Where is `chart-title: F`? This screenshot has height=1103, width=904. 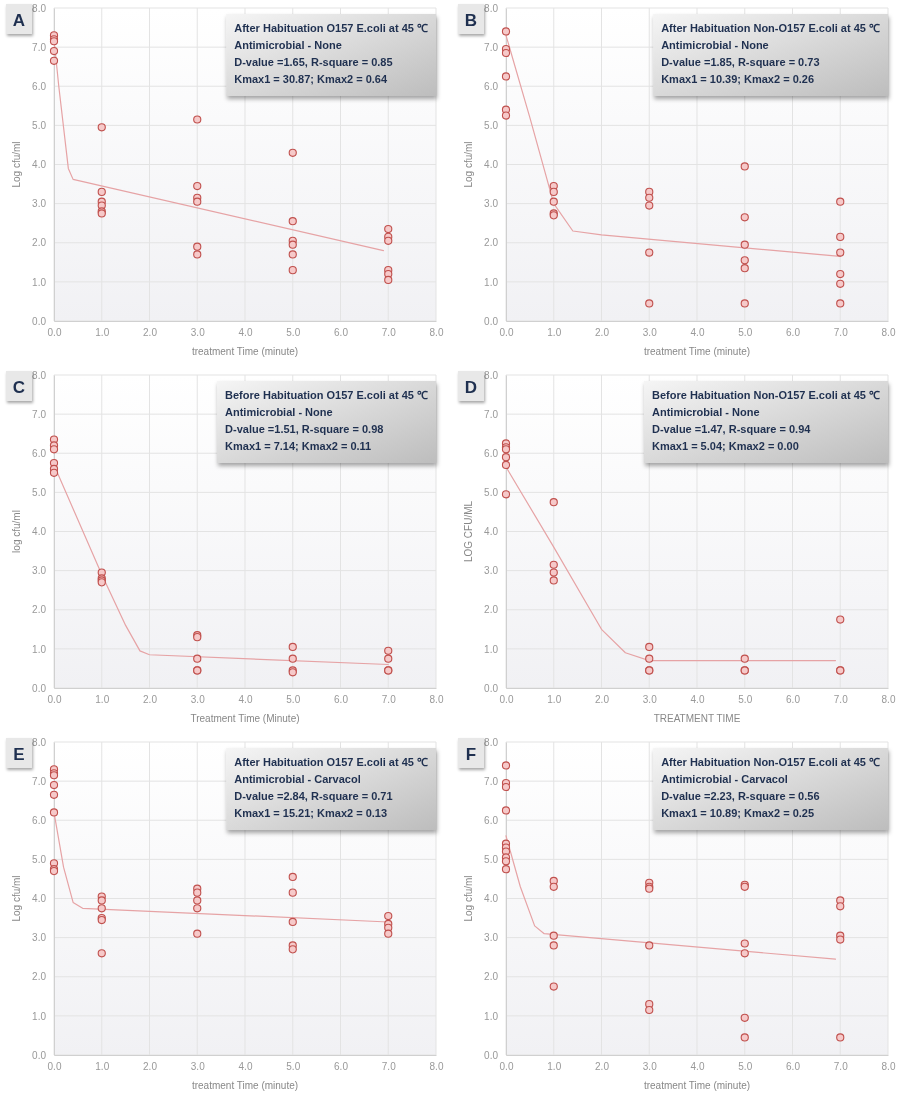 chart-title: F is located at coordinates (471, 754).